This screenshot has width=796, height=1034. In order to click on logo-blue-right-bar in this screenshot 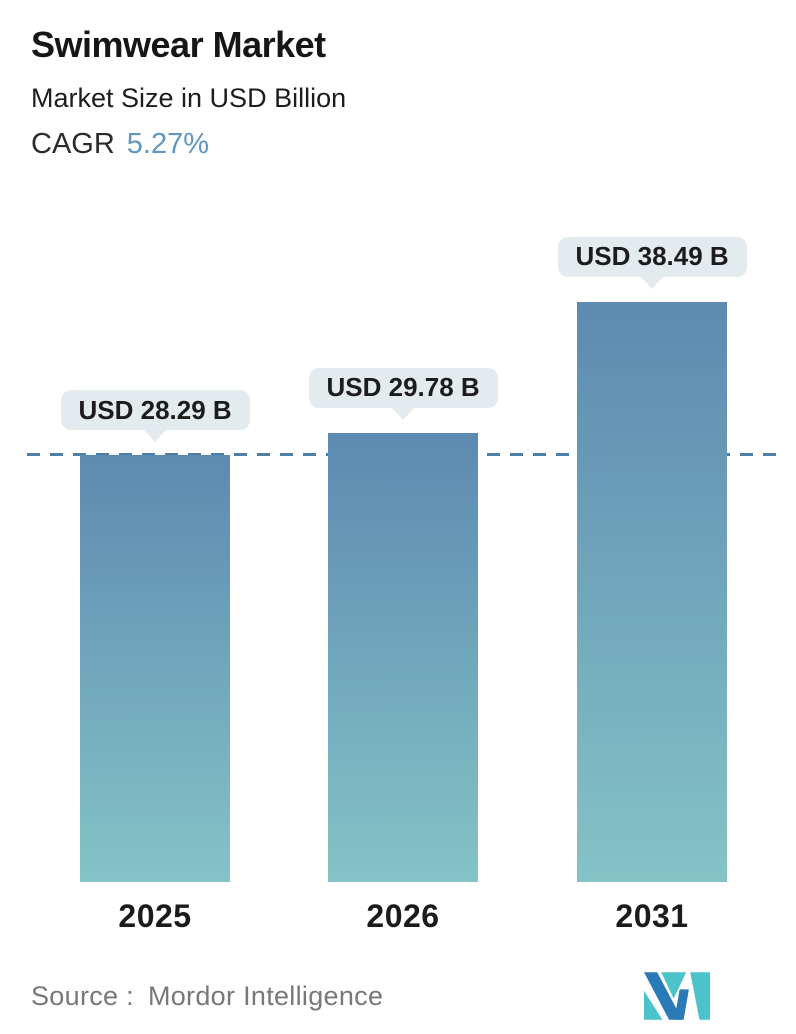, I will do `click(681, 1004)`.